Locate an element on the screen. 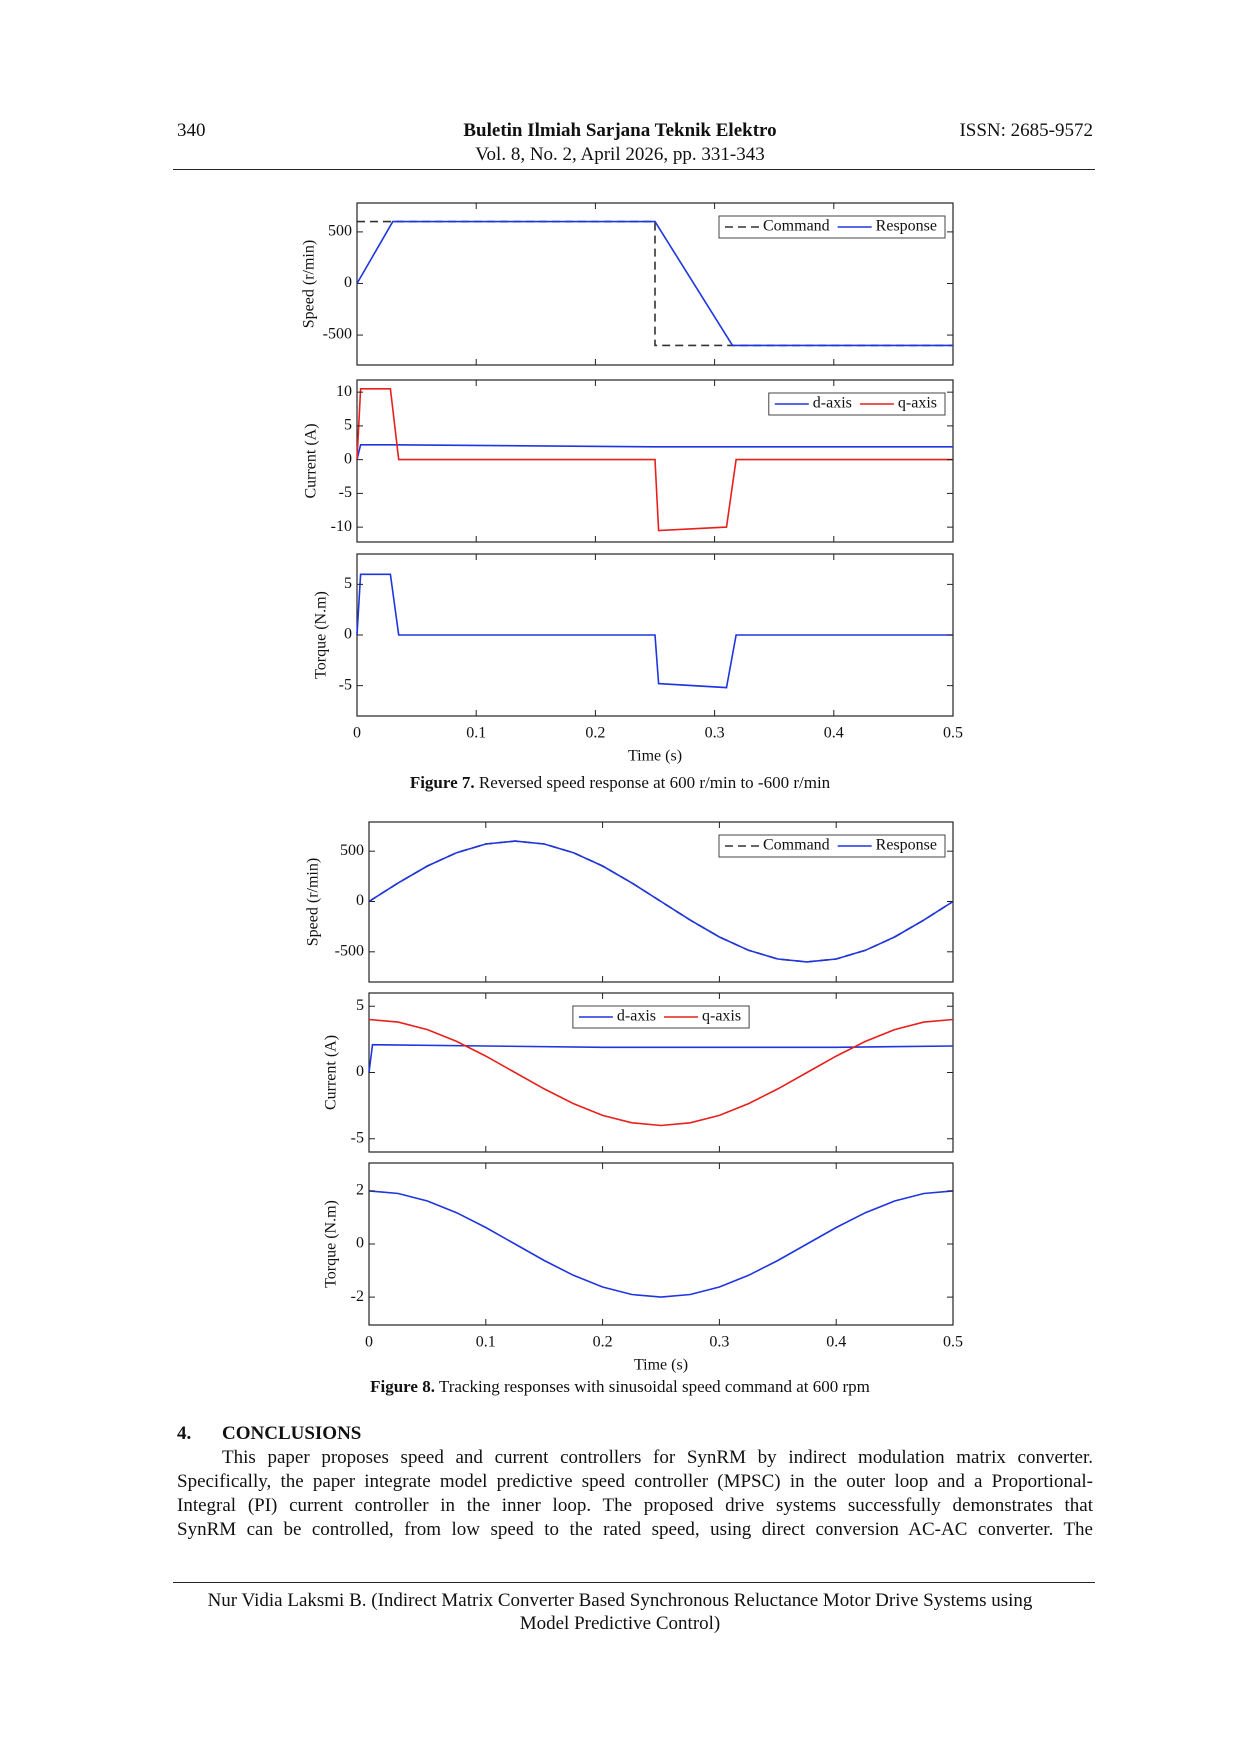 This screenshot has width=1240, height=1754. header-rule is located at coordinates (634, 169).